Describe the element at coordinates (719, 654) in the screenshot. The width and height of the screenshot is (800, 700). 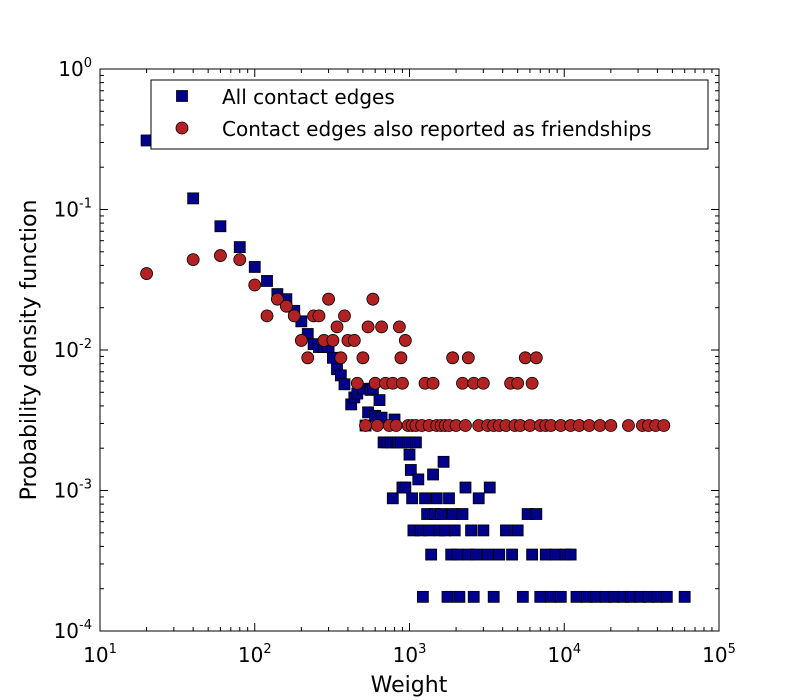
I see `x-tick-label: 105` at that location.